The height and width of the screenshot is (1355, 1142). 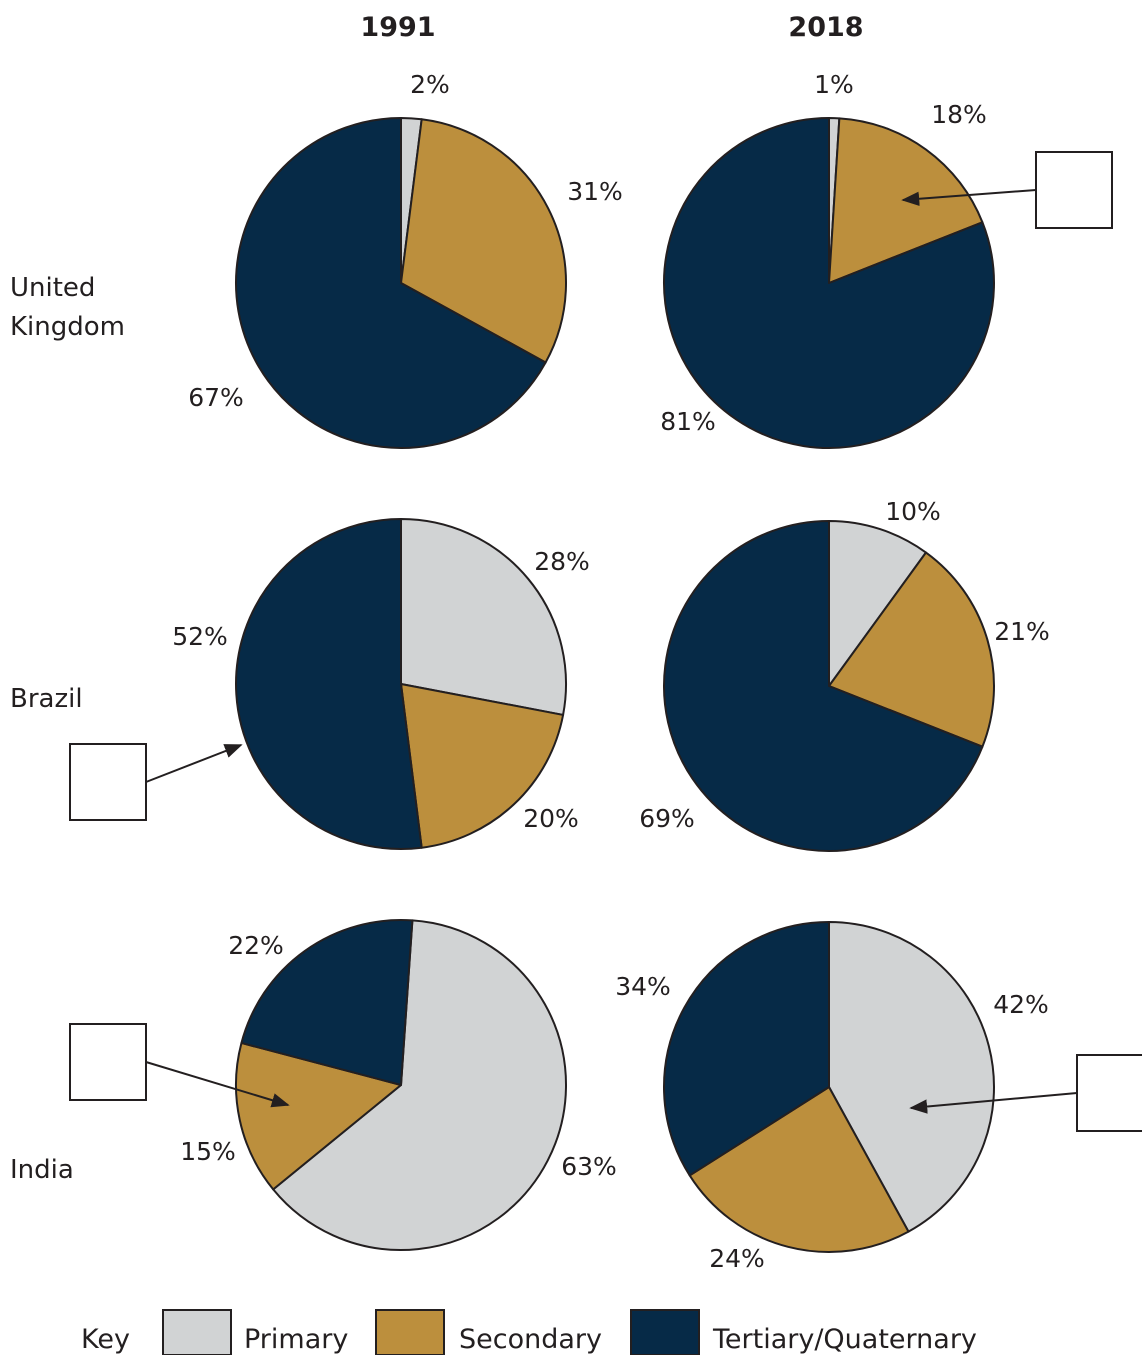 I want to click on year-heading-1991: 1991, so click(x=397, y=27).